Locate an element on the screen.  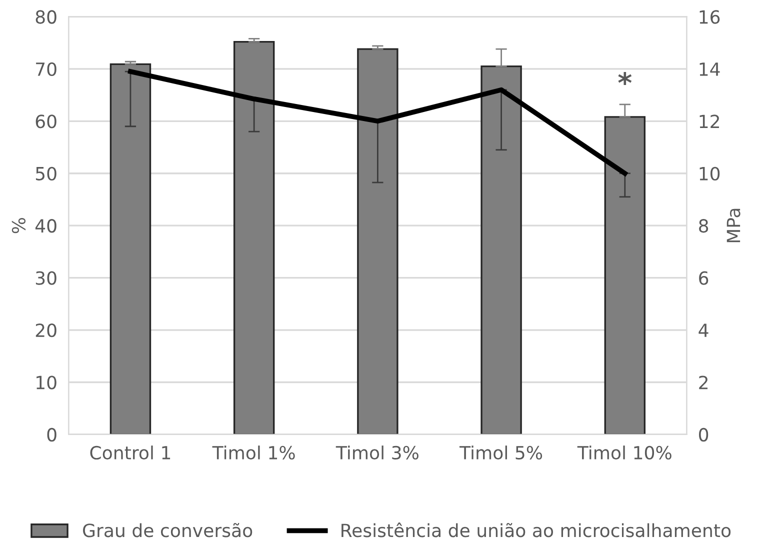
y2-tick-label: 8 is located at coordinates (703, 226).